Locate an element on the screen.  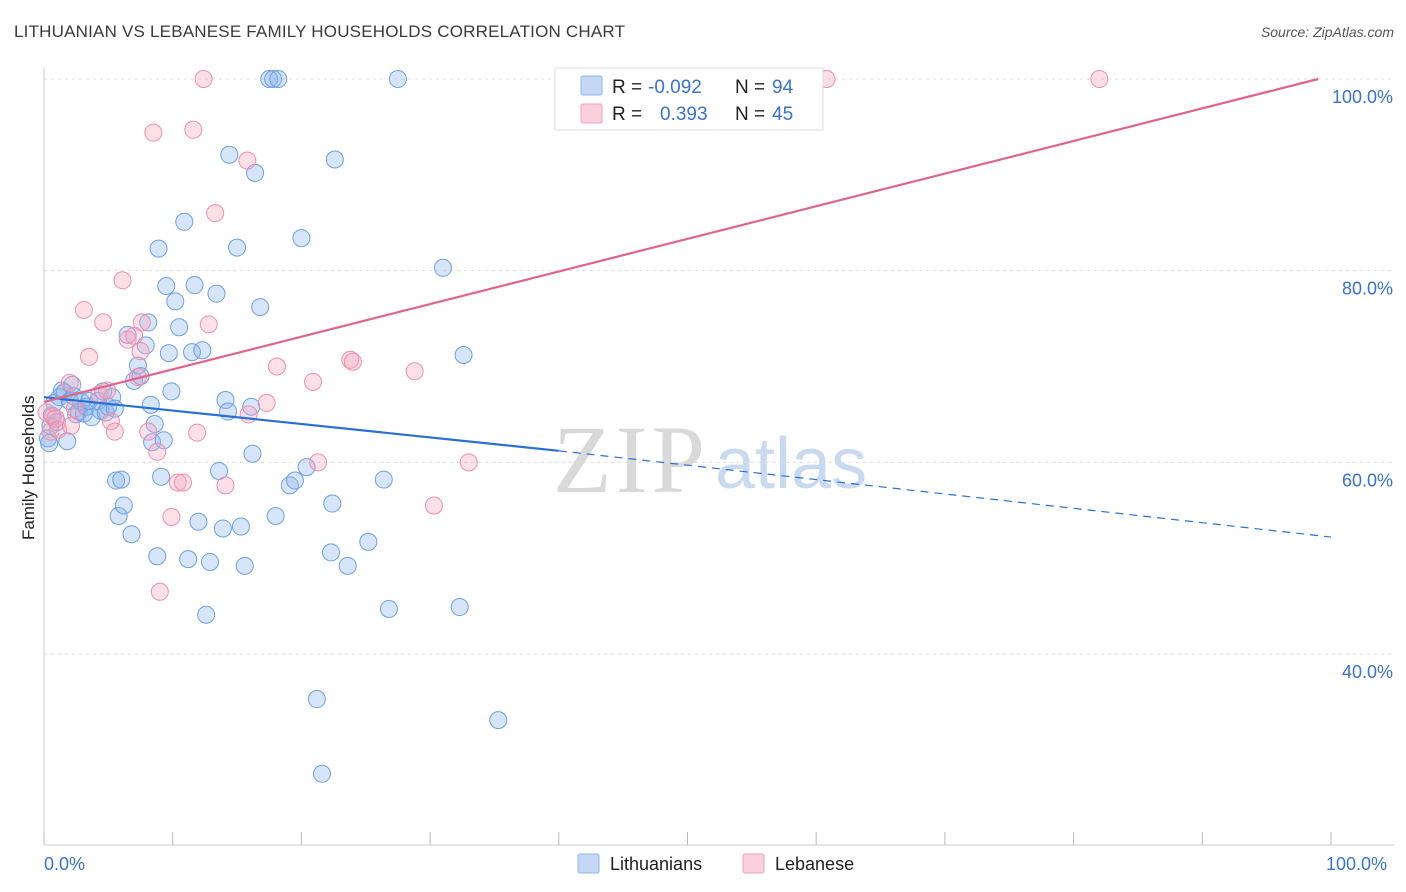
y-tick-labels: 40.0% 60.0% 80.0% 100.0% is located at coordinates (1362, 384).